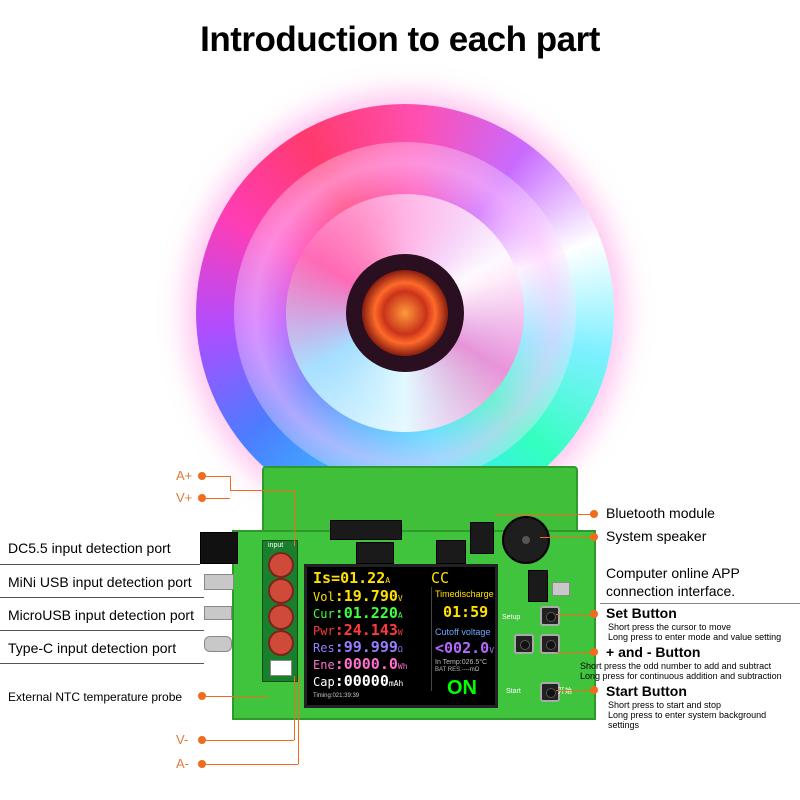  Describe the element at coordinates (671, 591) in the screenshot. I see `computer-label-2: connection interface.` at that location.